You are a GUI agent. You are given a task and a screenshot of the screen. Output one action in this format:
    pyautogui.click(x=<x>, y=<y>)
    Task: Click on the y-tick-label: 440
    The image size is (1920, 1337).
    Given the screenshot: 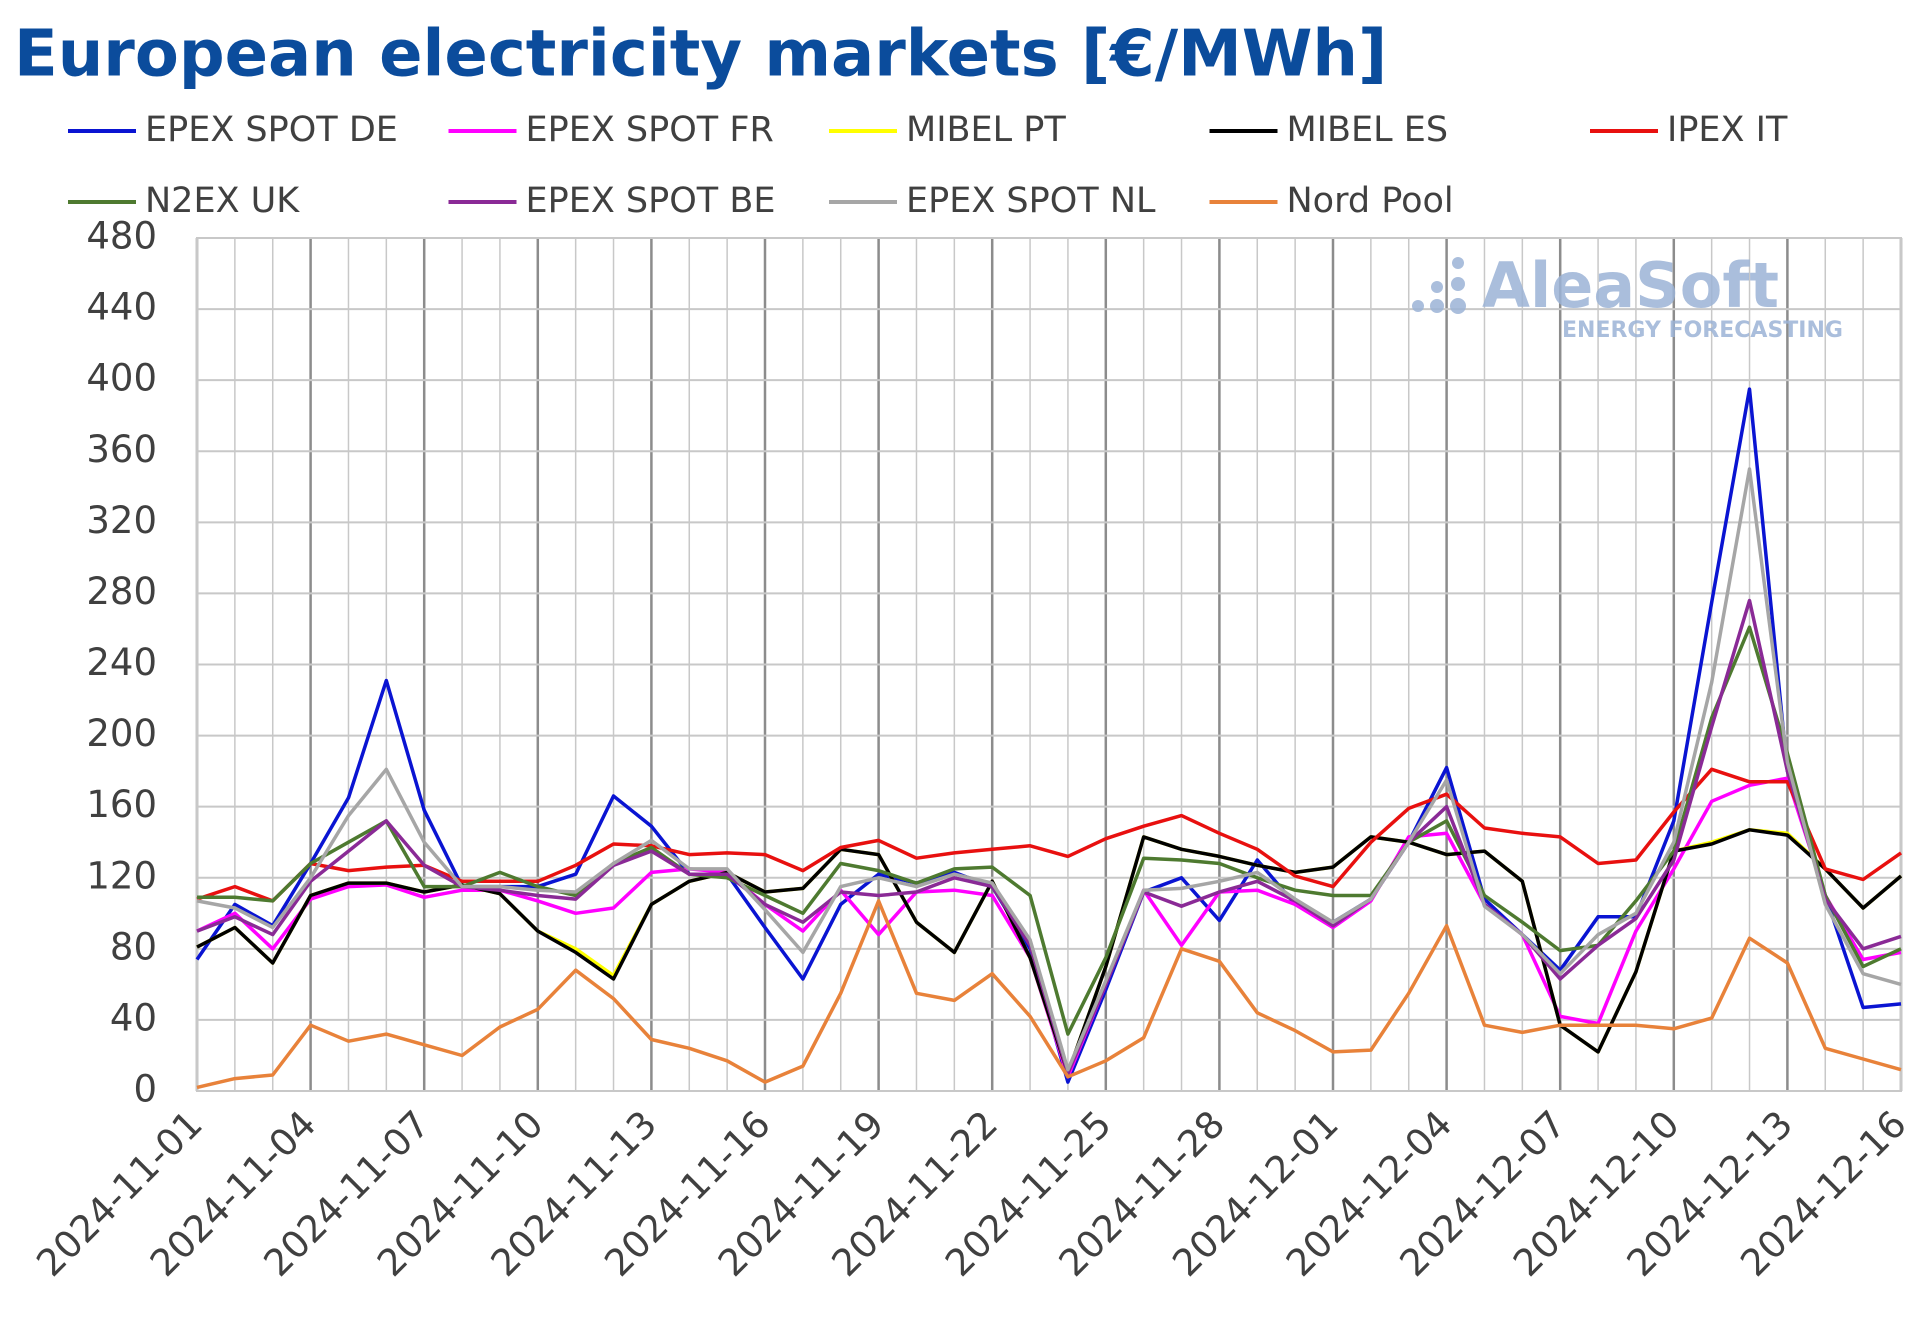 What is the action you would take?
    pyautogui.click(x=121, y=307)
    